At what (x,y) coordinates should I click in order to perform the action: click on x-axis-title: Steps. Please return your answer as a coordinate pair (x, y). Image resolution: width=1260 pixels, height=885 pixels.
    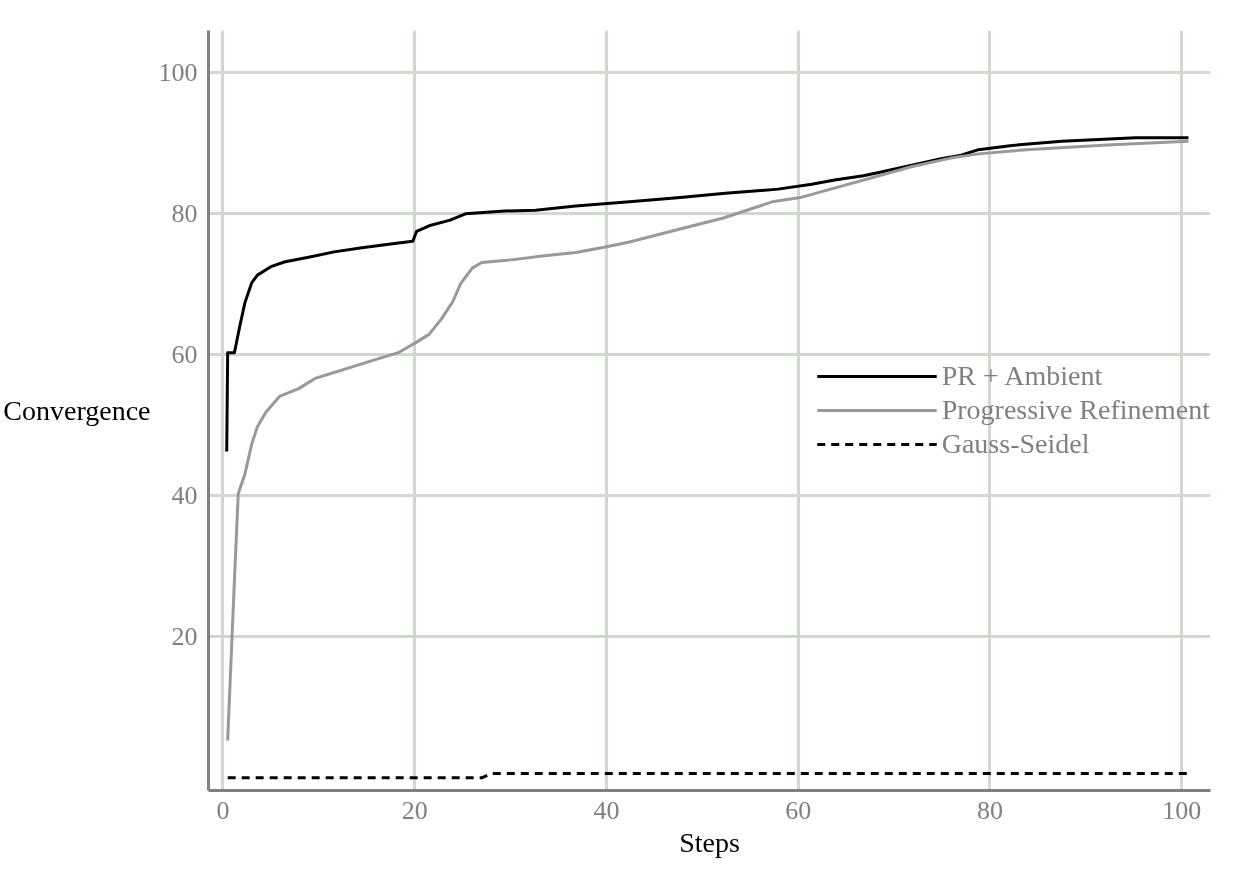
    Looking at the image, I should click on (709, 842).